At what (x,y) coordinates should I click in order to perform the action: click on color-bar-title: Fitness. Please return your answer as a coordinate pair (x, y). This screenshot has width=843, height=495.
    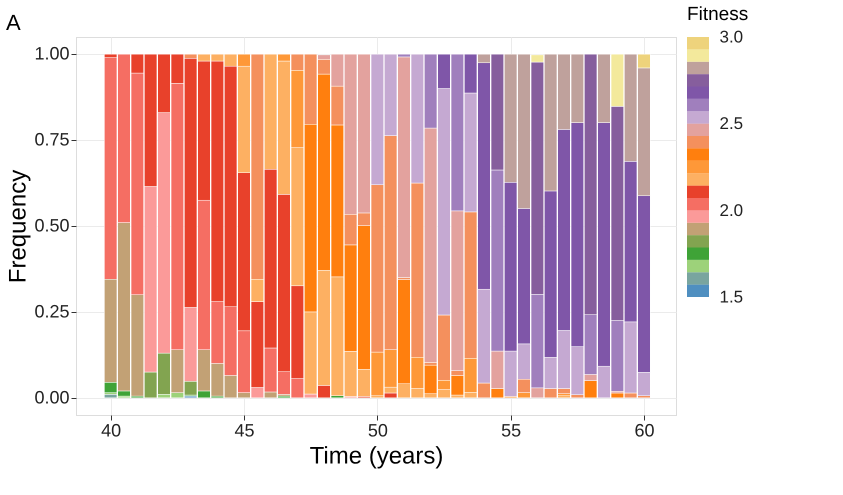
    Looking at the image, I should click on (717, 14).